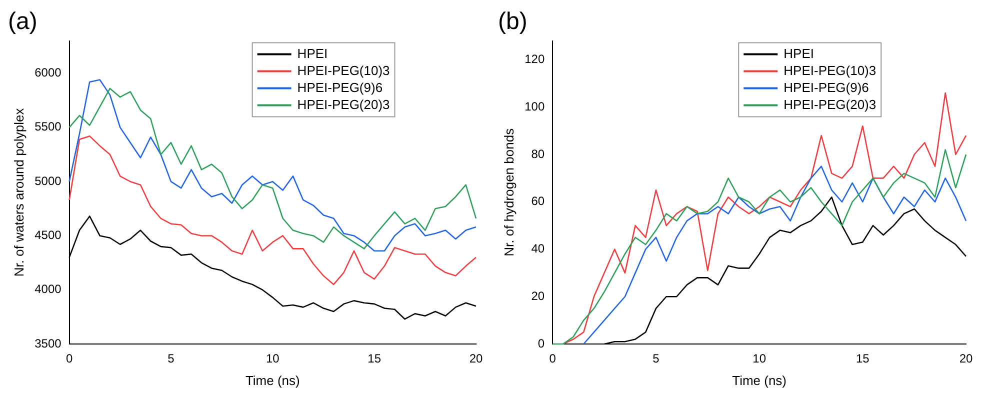  What do you see at coordinates (48, 181) in the screenshot?
I see `y-tick-label: 5000` at bounding box center [48, 181].